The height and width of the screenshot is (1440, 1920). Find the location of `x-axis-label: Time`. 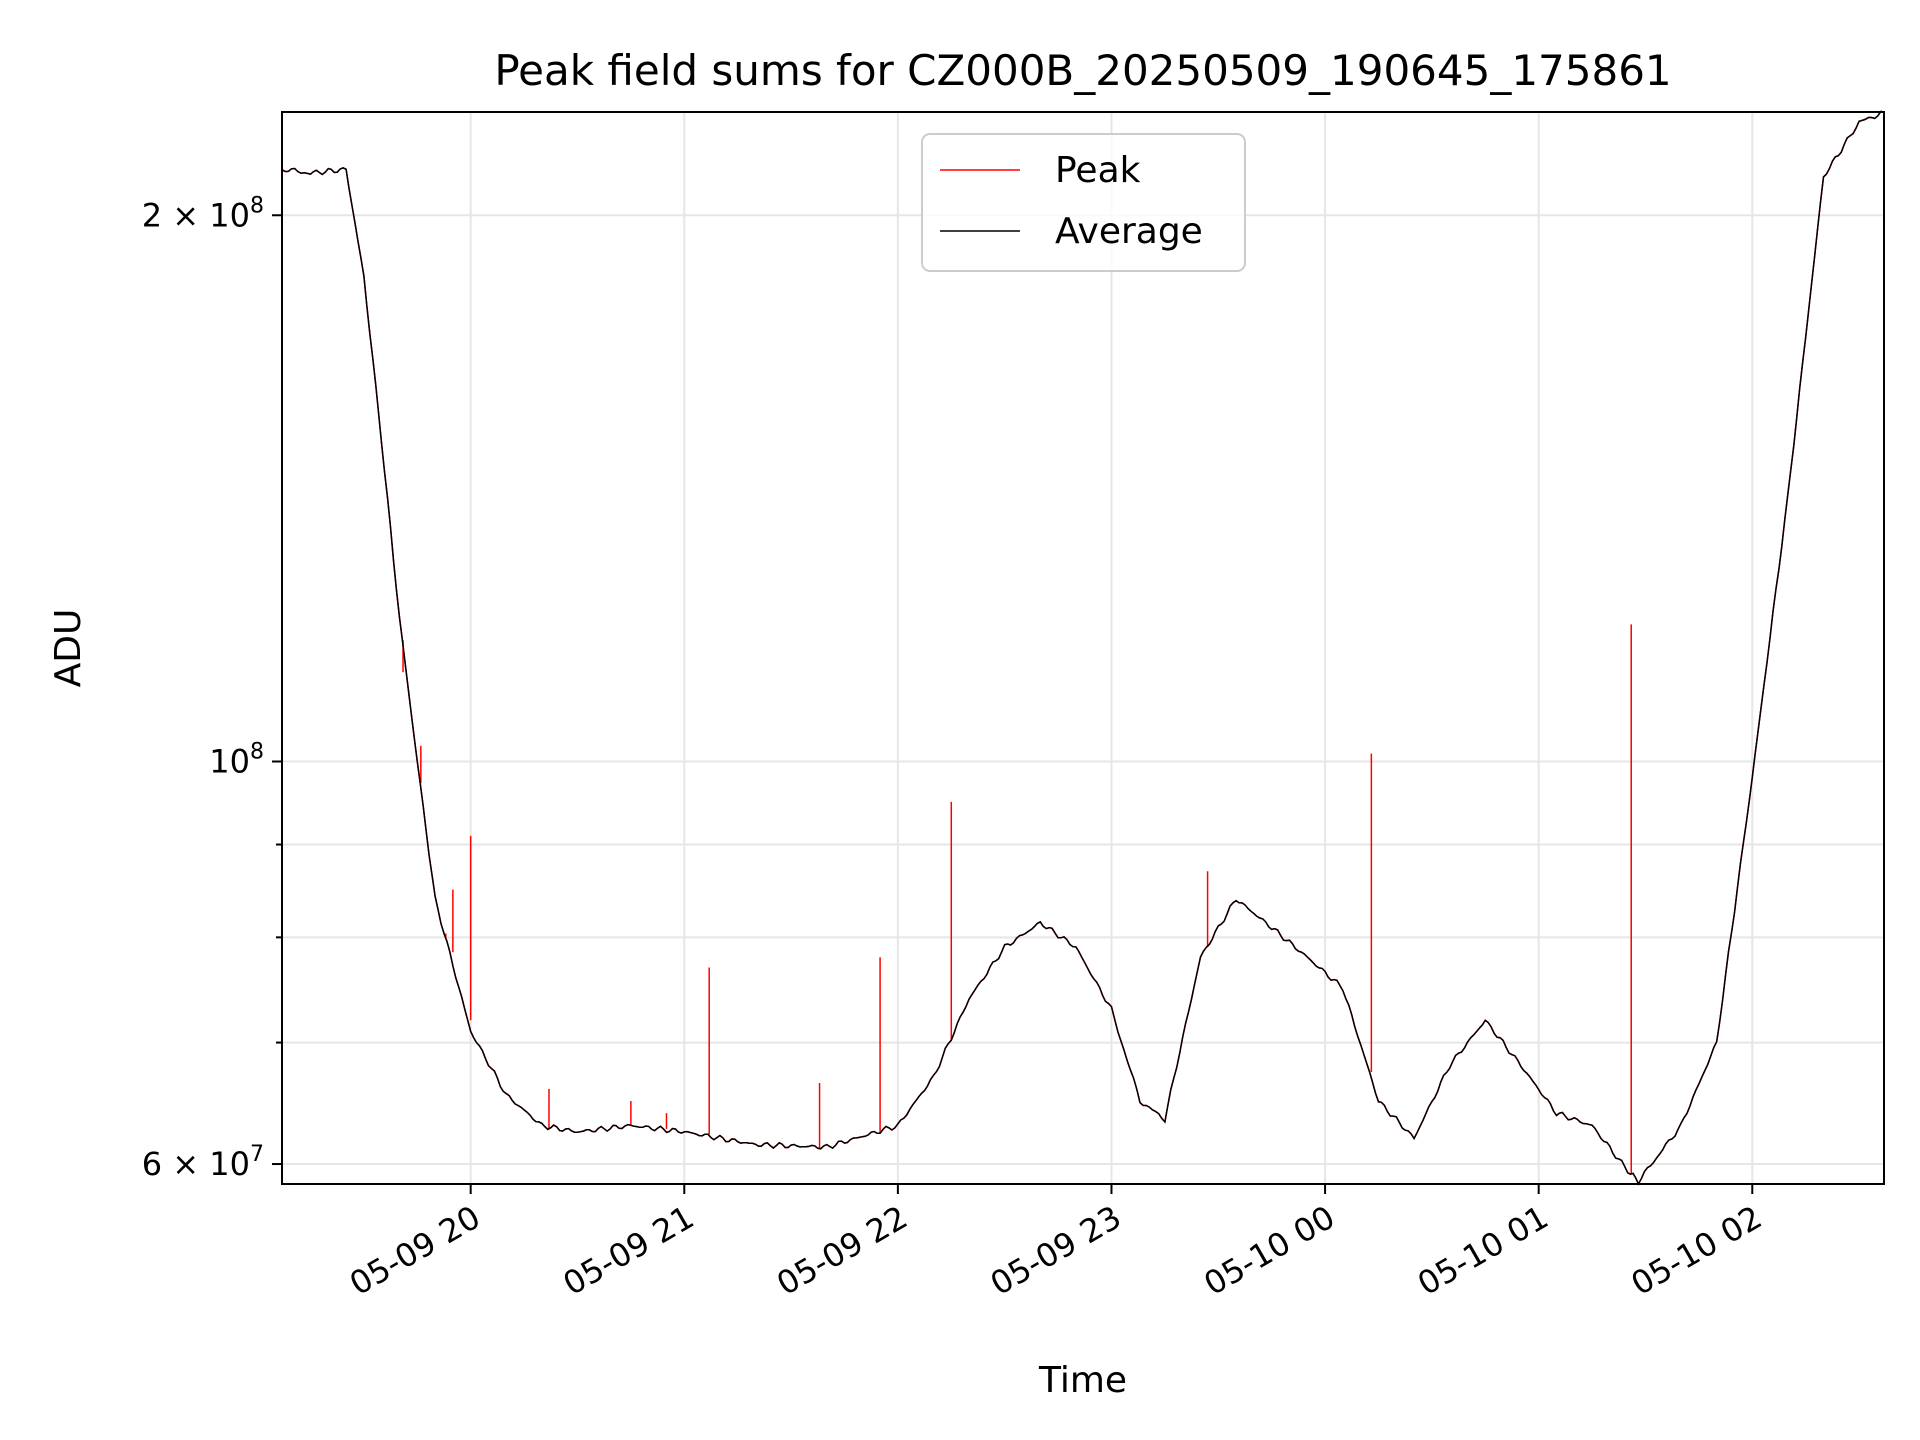

x-axis-label: Time is located at coordinates (1082, 1380).